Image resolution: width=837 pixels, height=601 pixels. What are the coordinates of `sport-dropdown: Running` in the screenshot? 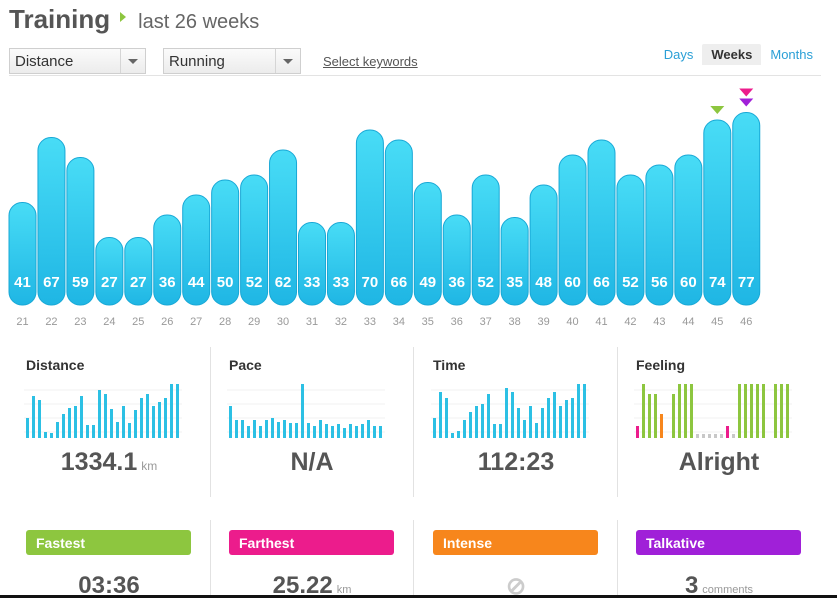 It's located at (232, 61).